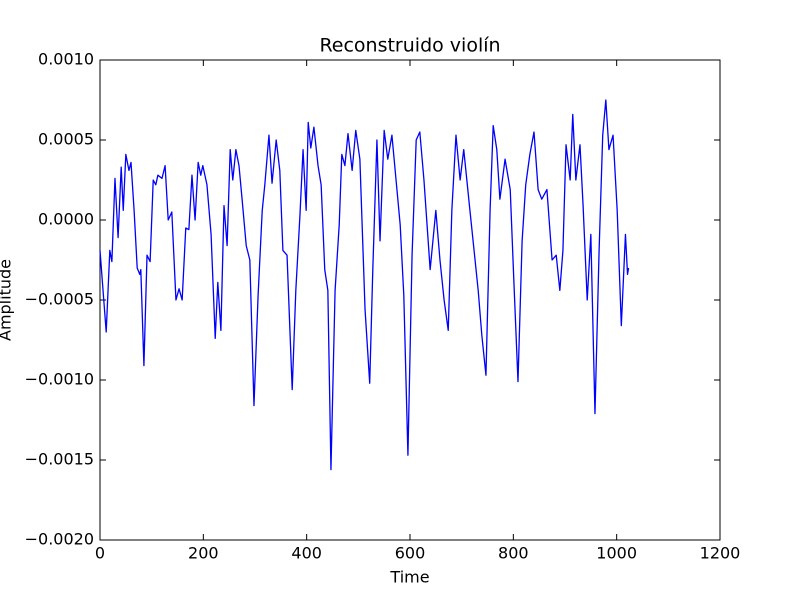 This screenshot has height=600, width=800. Describe the element at coordinates (513, 553) in the screenshot. I see `x-tick-label: 800` at that location.